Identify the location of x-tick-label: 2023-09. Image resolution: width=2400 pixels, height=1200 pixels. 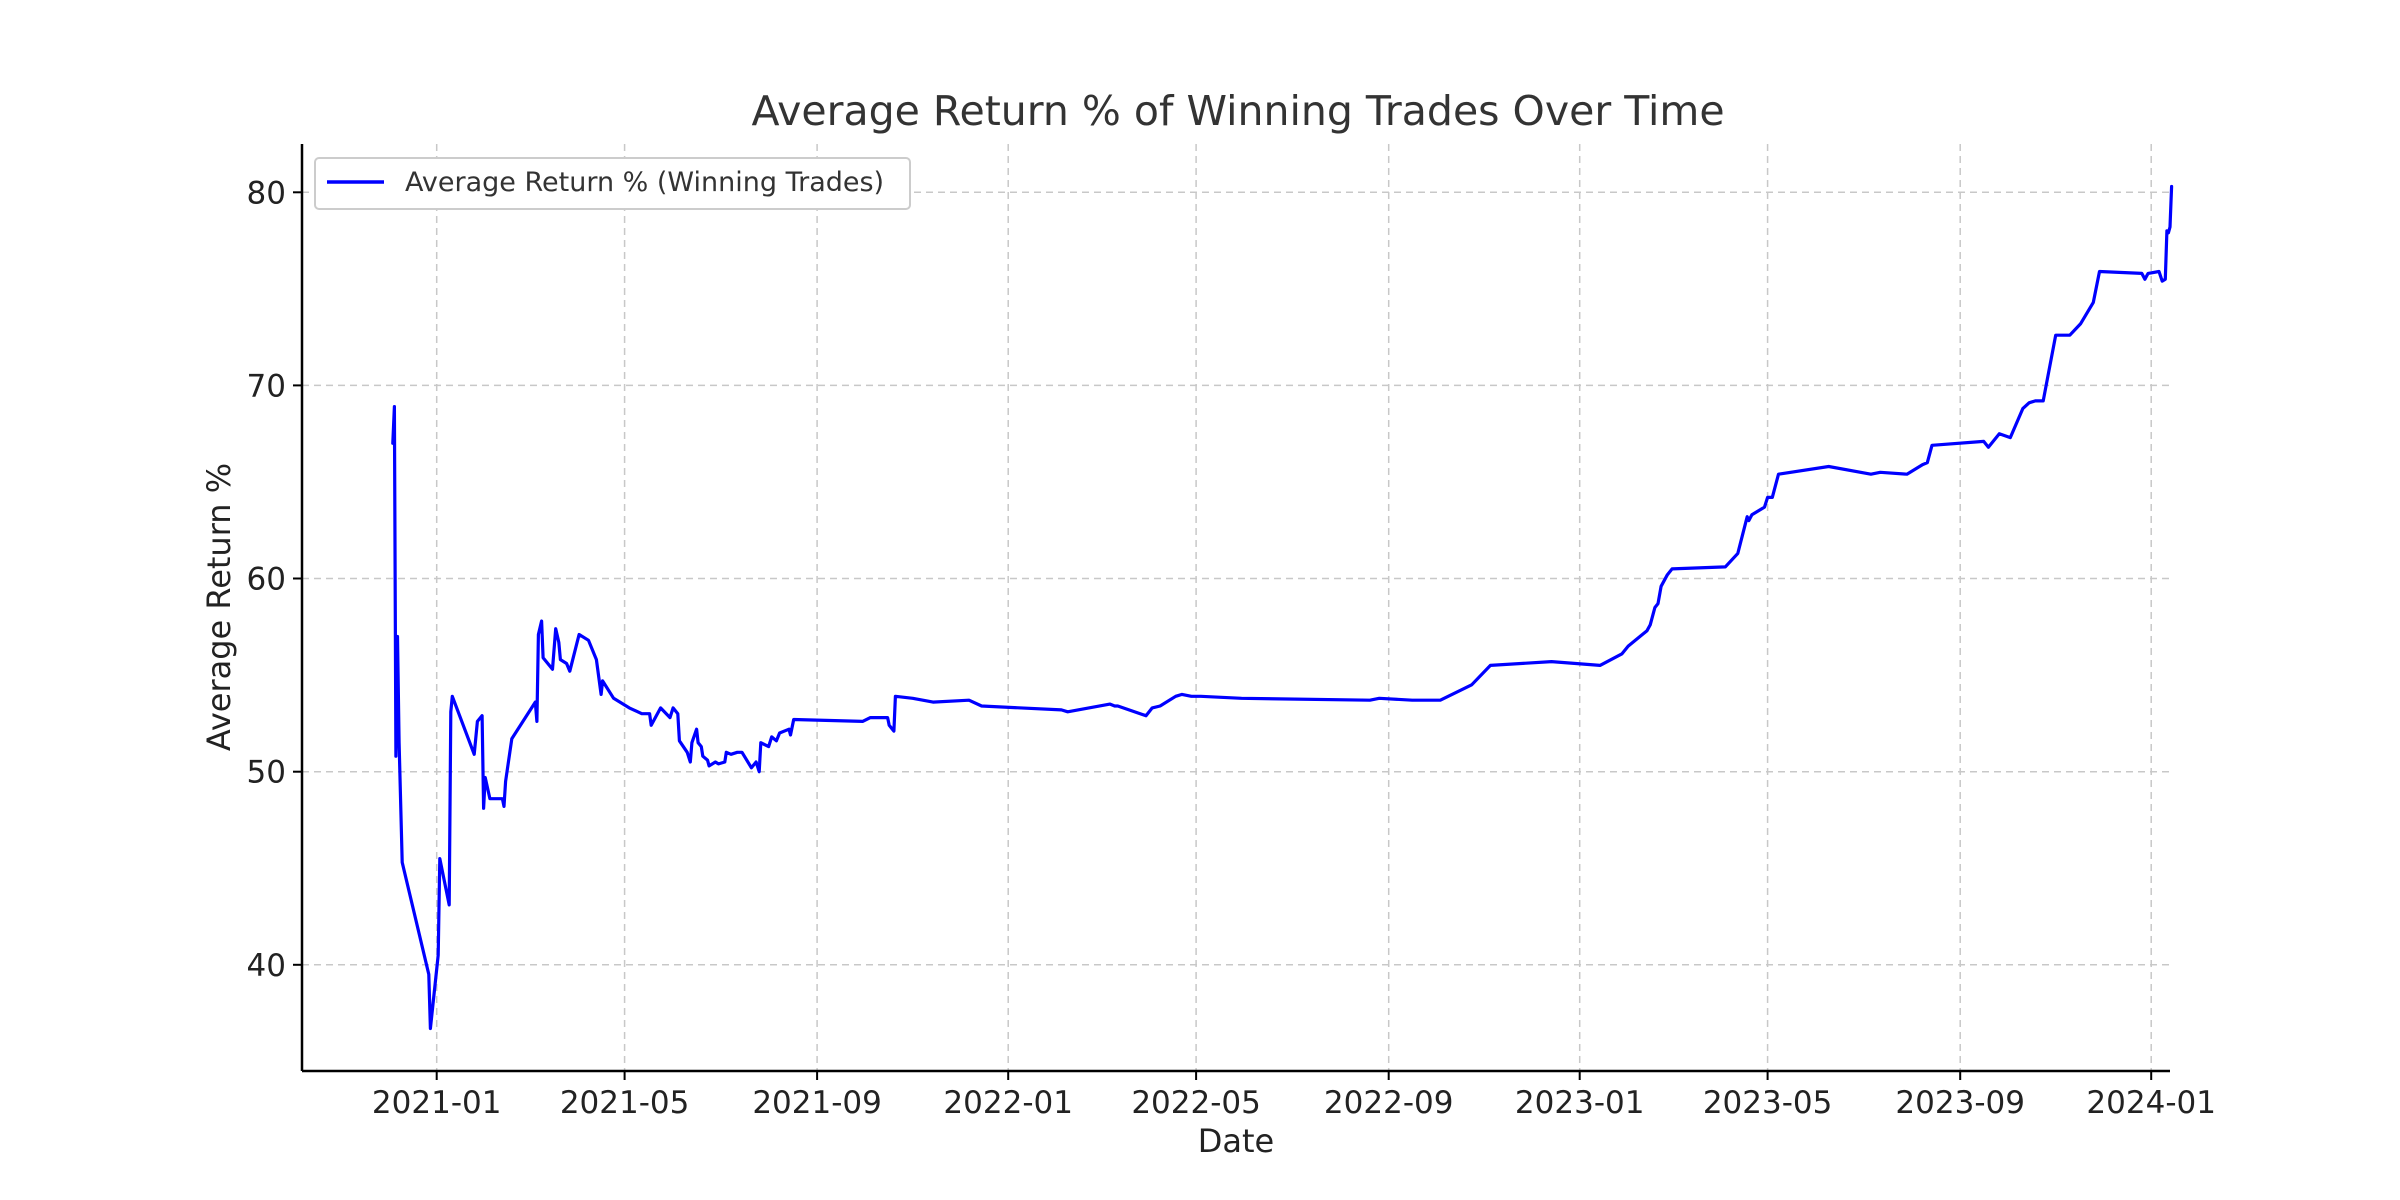
(1960, 1103).